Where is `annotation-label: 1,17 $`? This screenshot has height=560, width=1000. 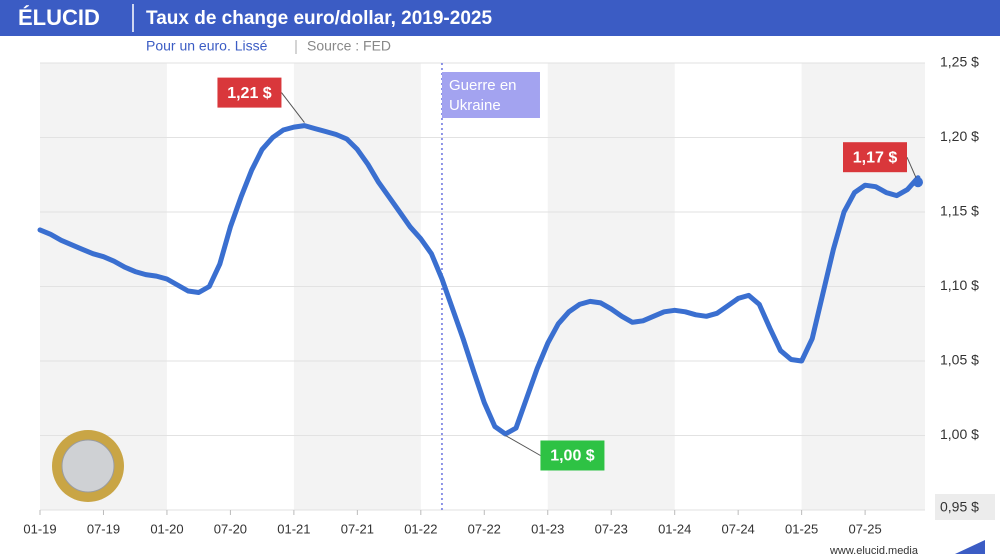
annotation-label: 1,17 $ is located at coordinates (875, 157).